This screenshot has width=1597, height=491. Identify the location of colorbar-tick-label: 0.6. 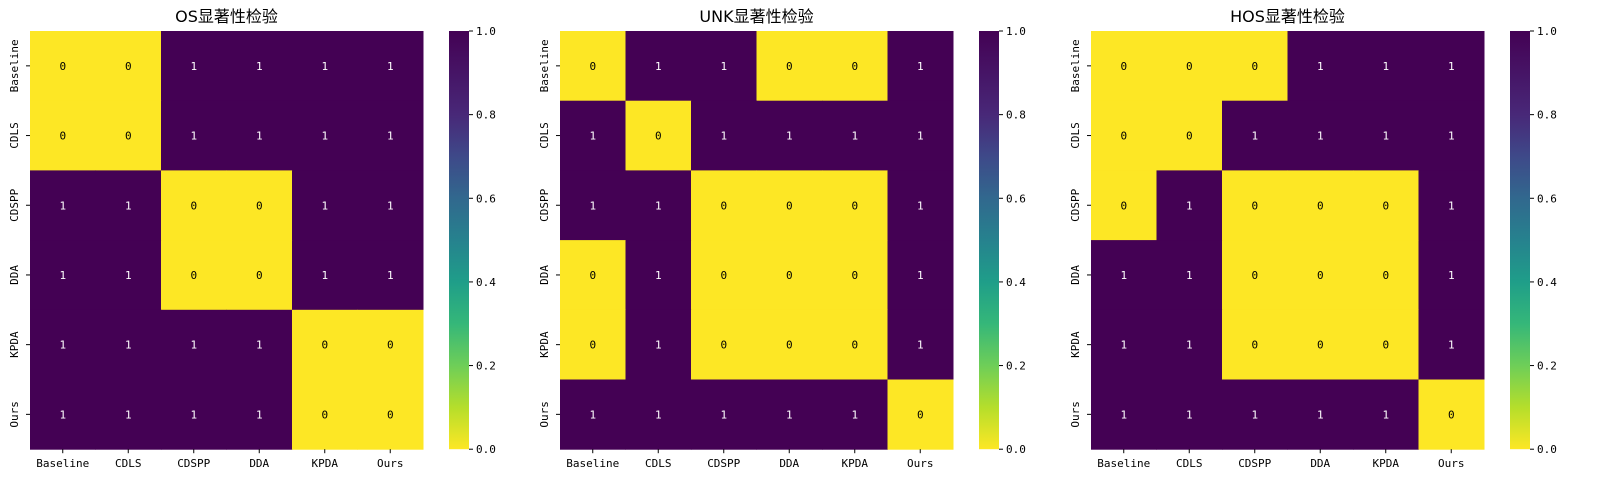
(486, 198).